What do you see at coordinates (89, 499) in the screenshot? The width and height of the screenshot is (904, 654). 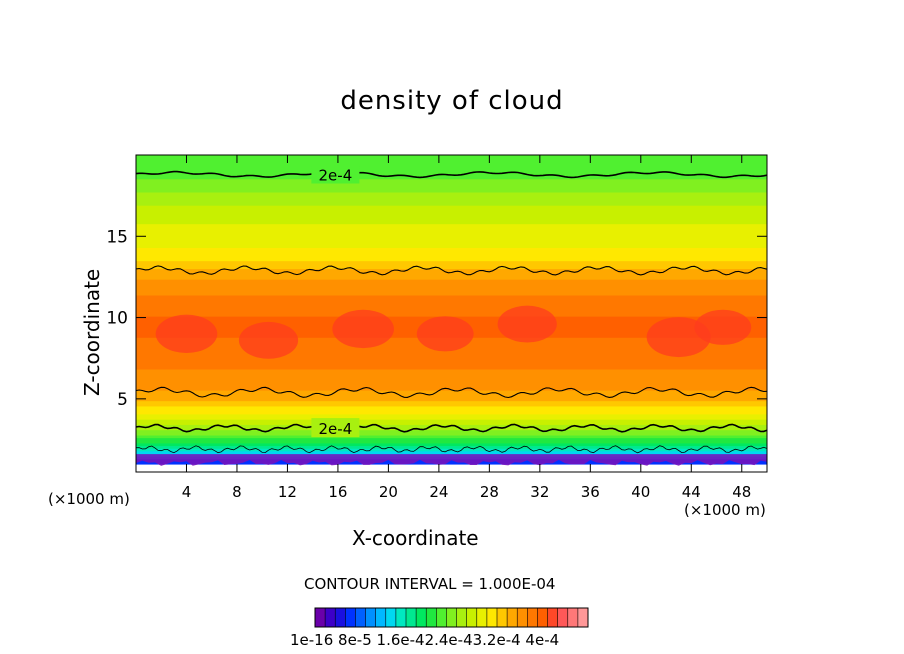 I see `x-unit-label-left: (×1000 m)` at bounding box center [89, 499].